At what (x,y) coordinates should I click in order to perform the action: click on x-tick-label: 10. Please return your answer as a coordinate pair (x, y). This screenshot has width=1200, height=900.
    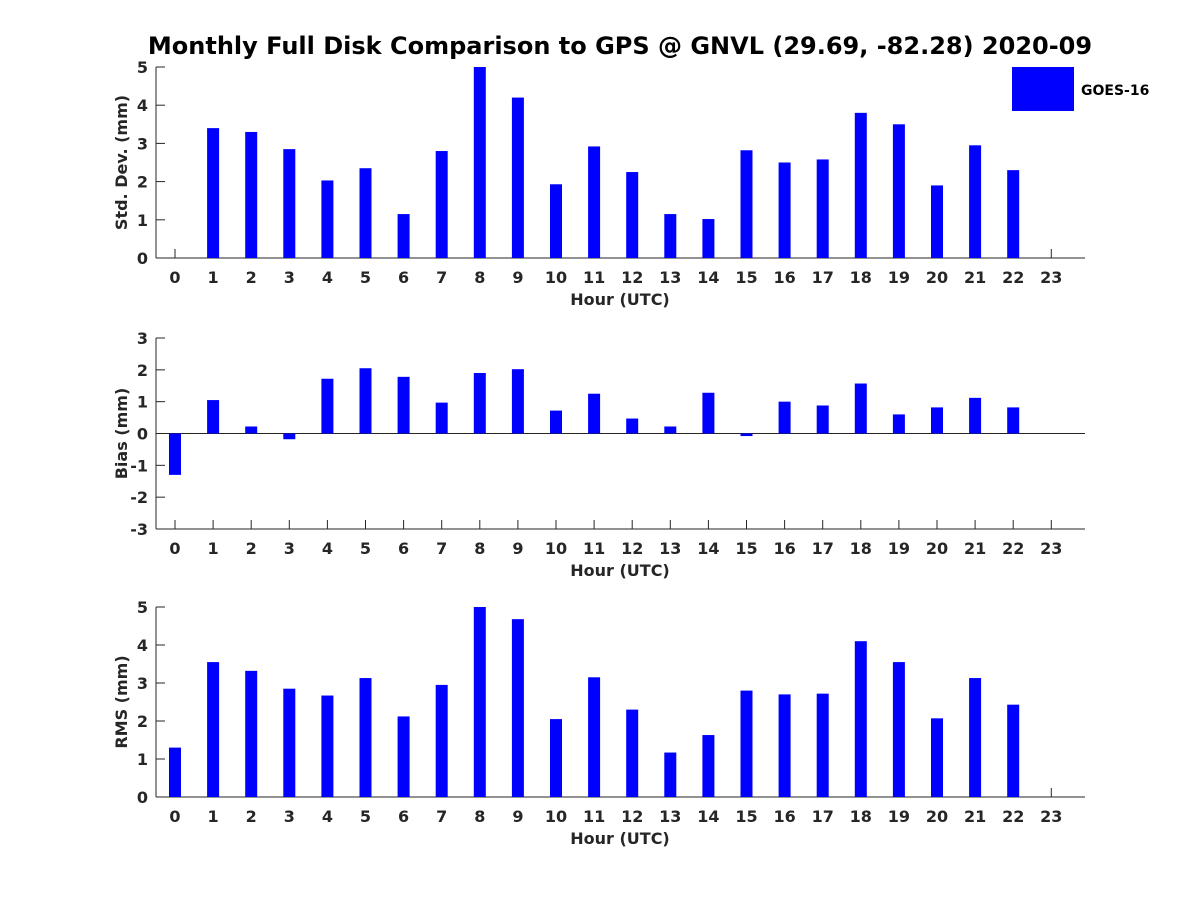
    Looking at the image, I should click on (556, 816).